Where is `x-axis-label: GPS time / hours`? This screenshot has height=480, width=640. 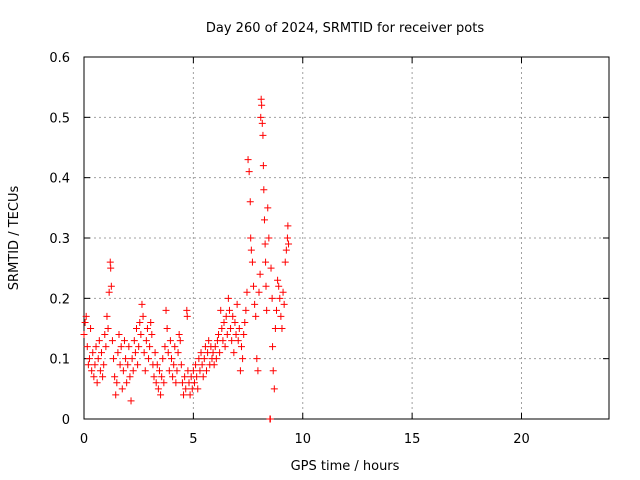
x-axis-label: GPS time / hours is located at coordinates (345, 466).